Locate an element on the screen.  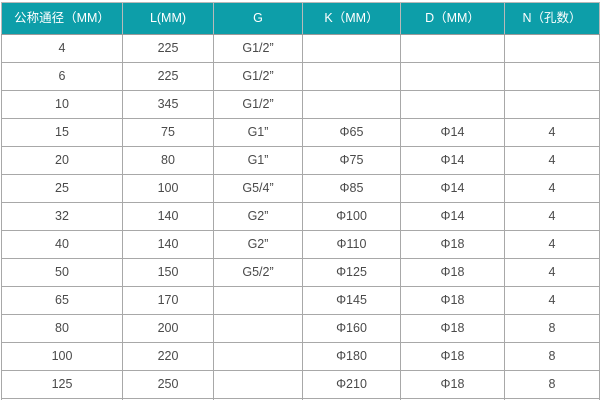
table-row: 6 225 G1/2” is located at coordinates (300, 76).